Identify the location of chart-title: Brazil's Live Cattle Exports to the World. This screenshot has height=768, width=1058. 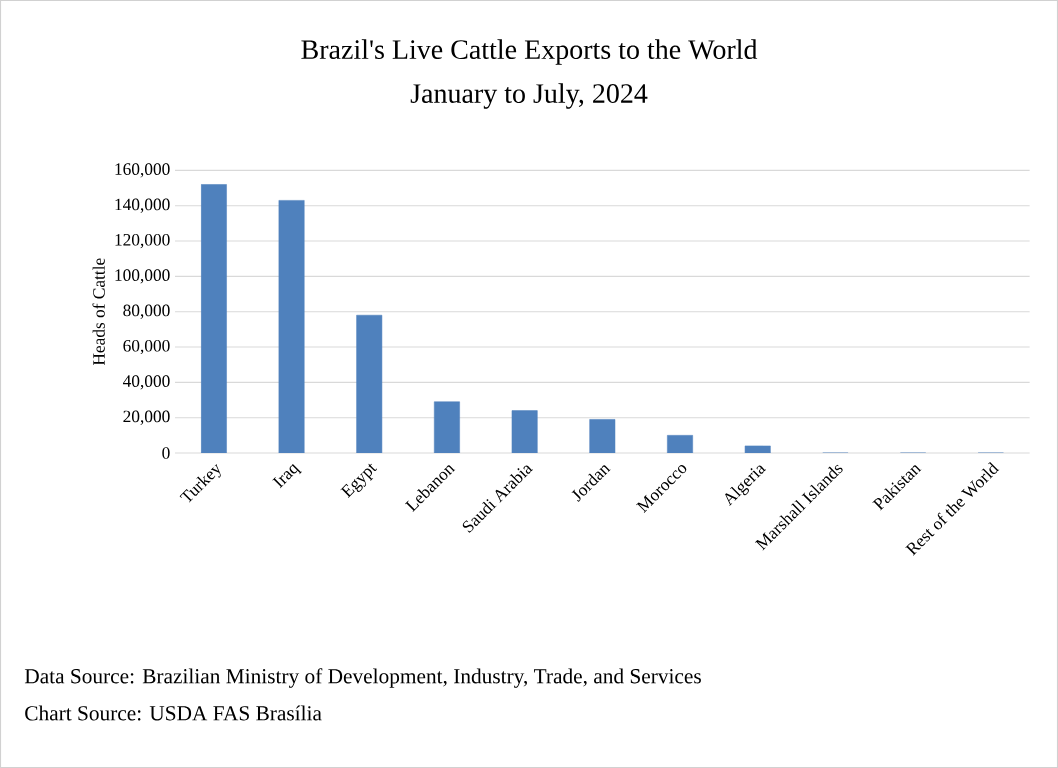
(529, 52).